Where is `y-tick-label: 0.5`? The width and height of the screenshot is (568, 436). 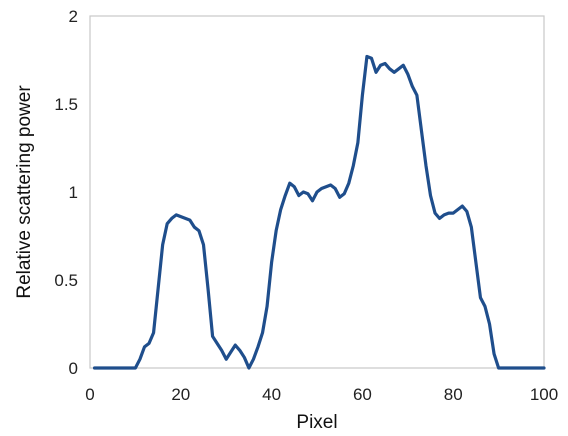 y-tick-label: 0.5 is located at coordinates (66, 280).